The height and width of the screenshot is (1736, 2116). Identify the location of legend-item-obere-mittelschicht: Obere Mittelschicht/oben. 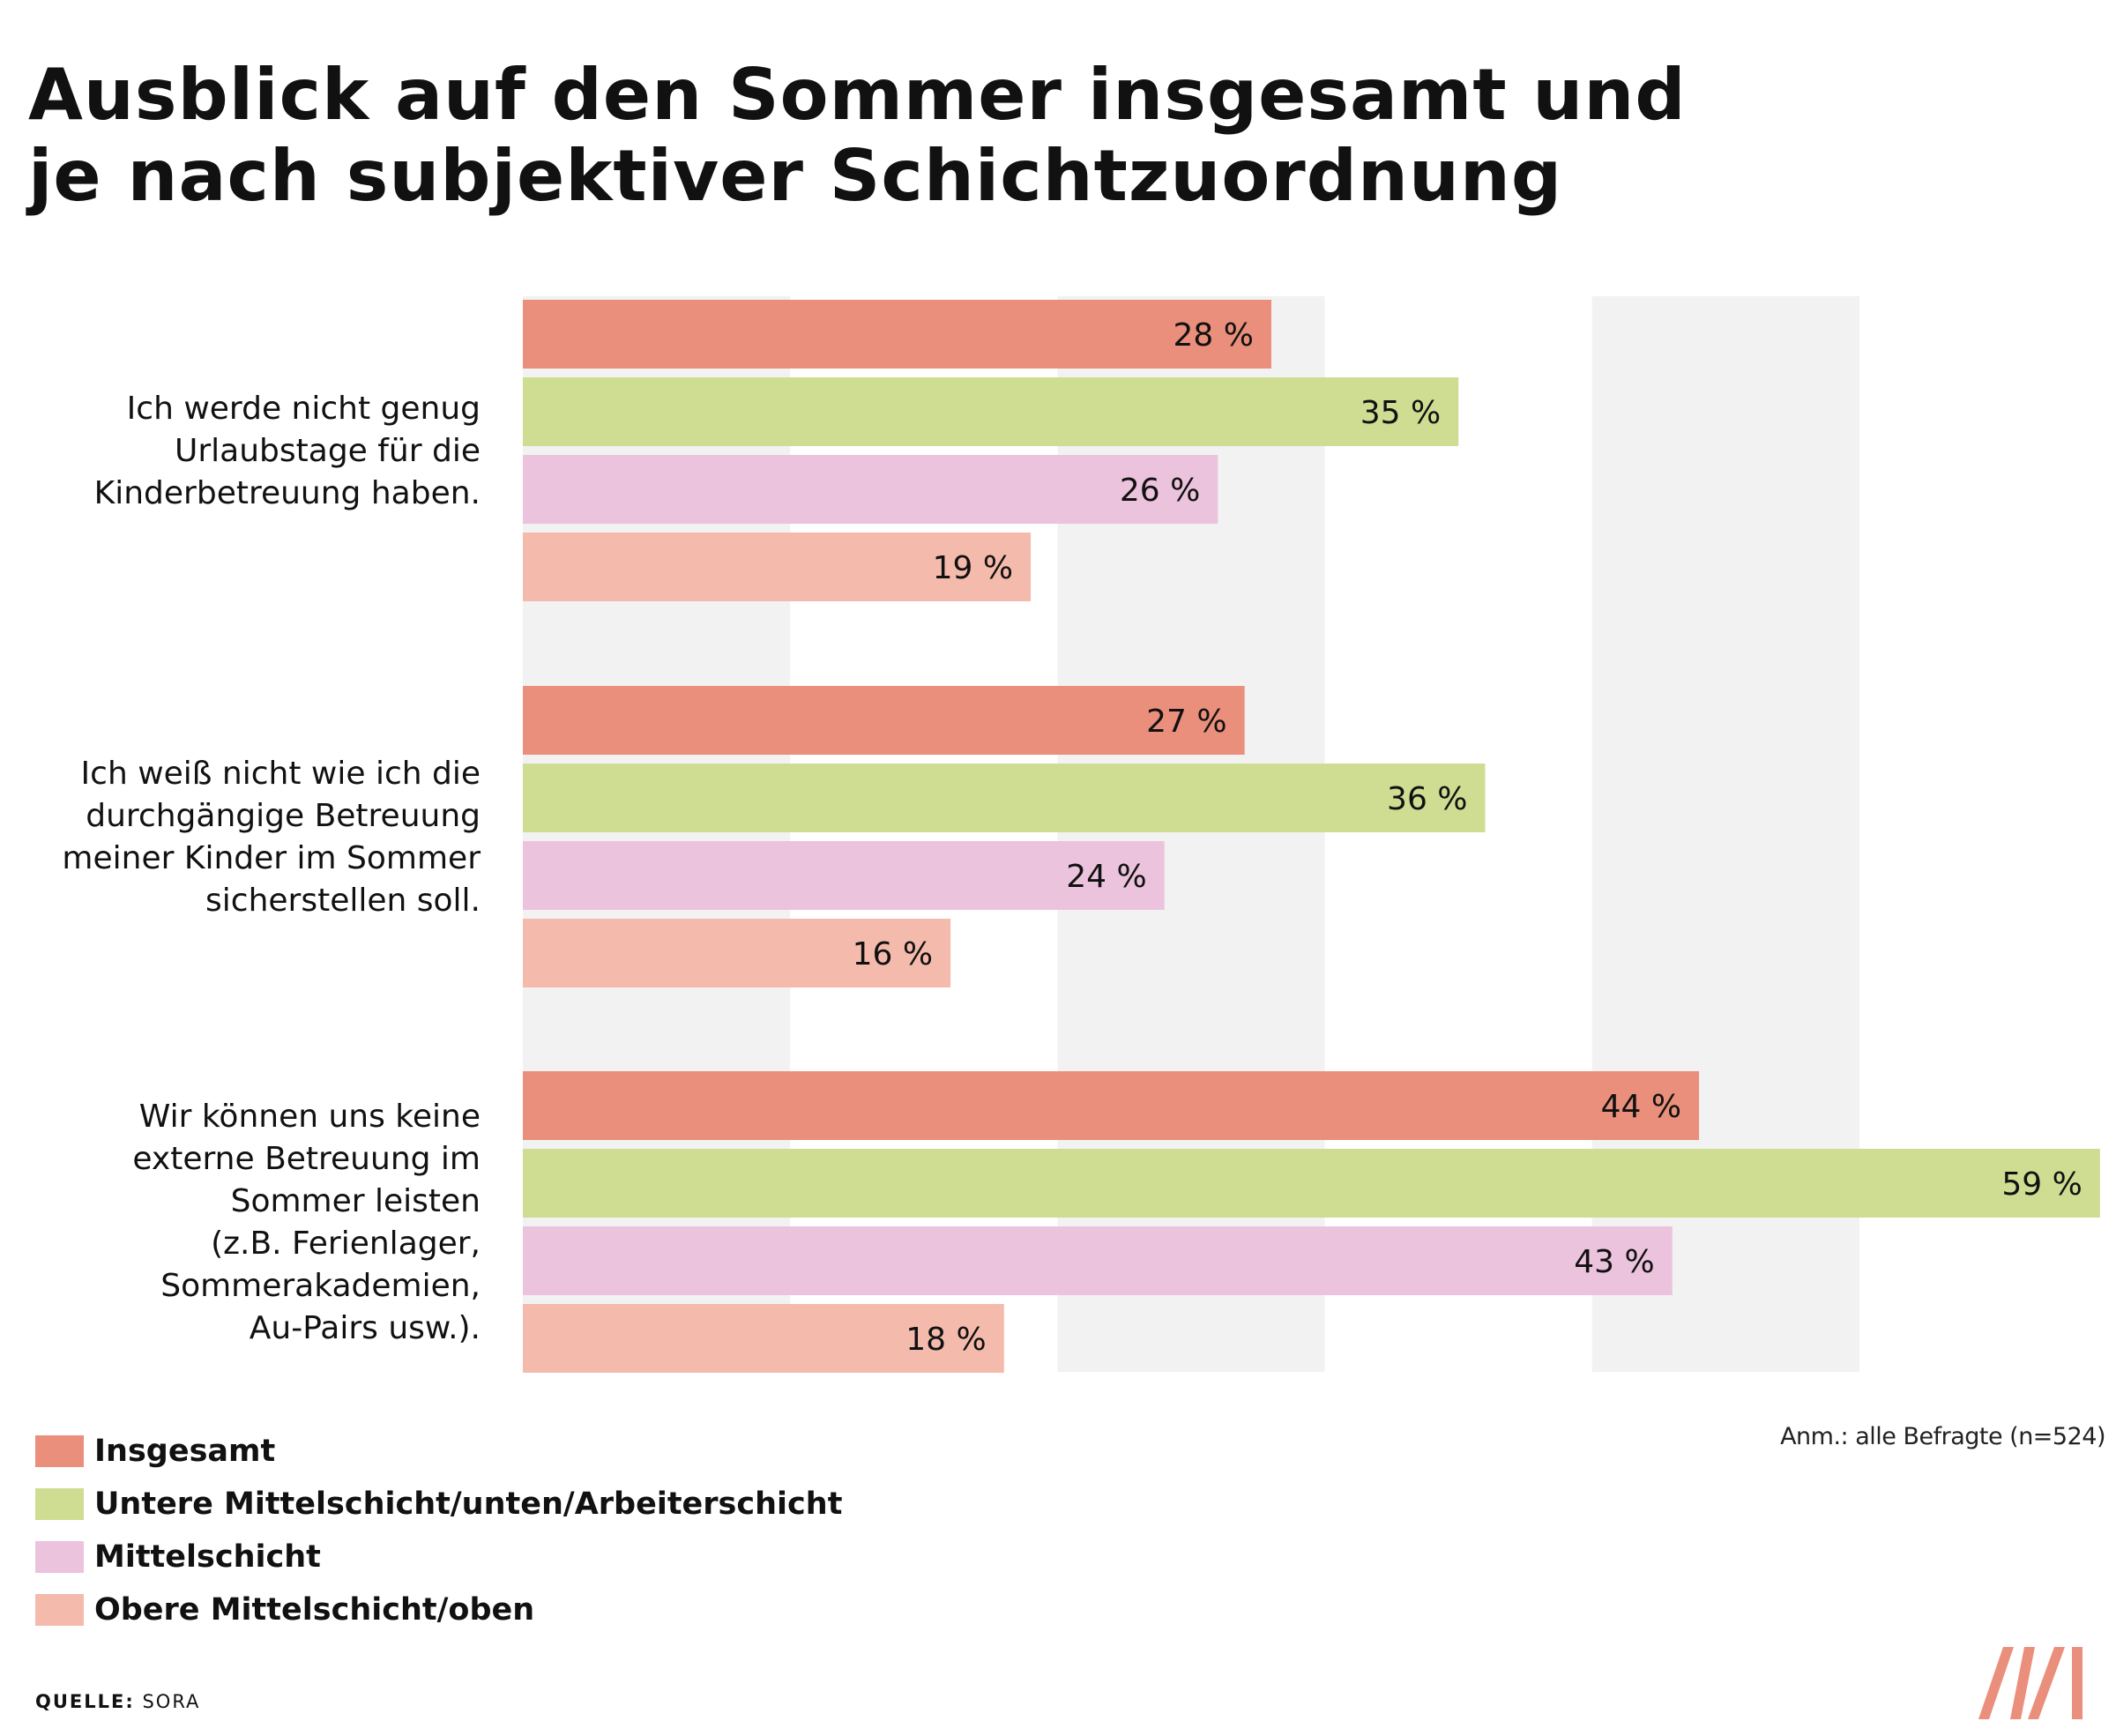
(438, 1609).